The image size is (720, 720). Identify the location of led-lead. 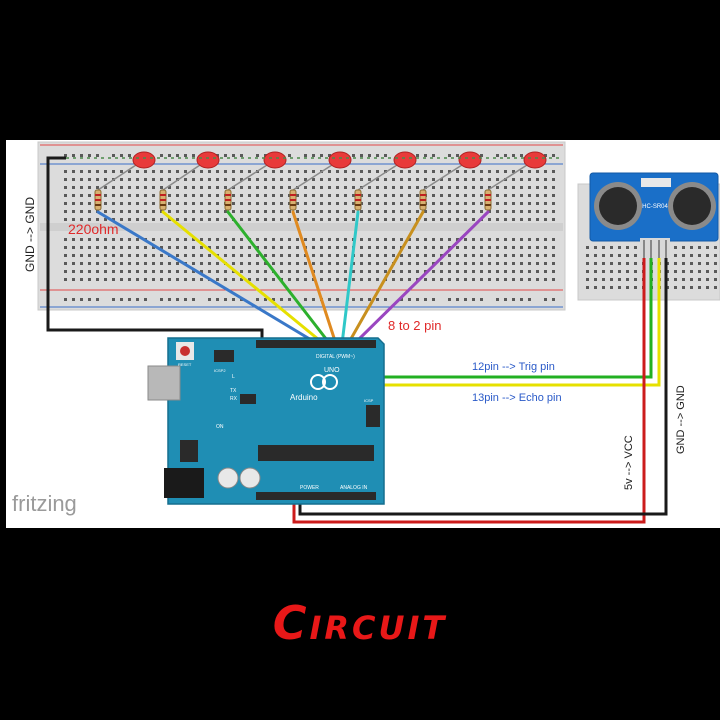
(181, 177).